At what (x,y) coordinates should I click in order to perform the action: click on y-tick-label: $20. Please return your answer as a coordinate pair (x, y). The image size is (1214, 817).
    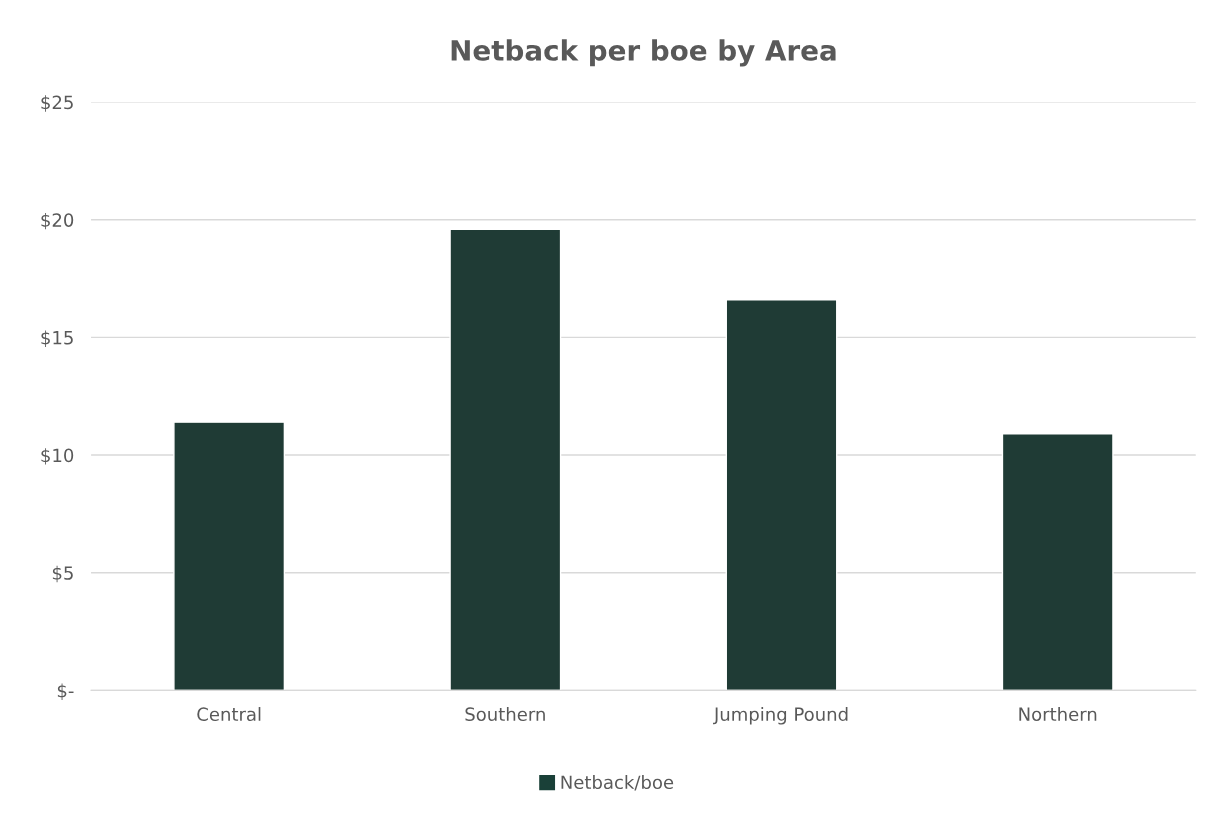
    Looking at the image, I should click on (57, 221).